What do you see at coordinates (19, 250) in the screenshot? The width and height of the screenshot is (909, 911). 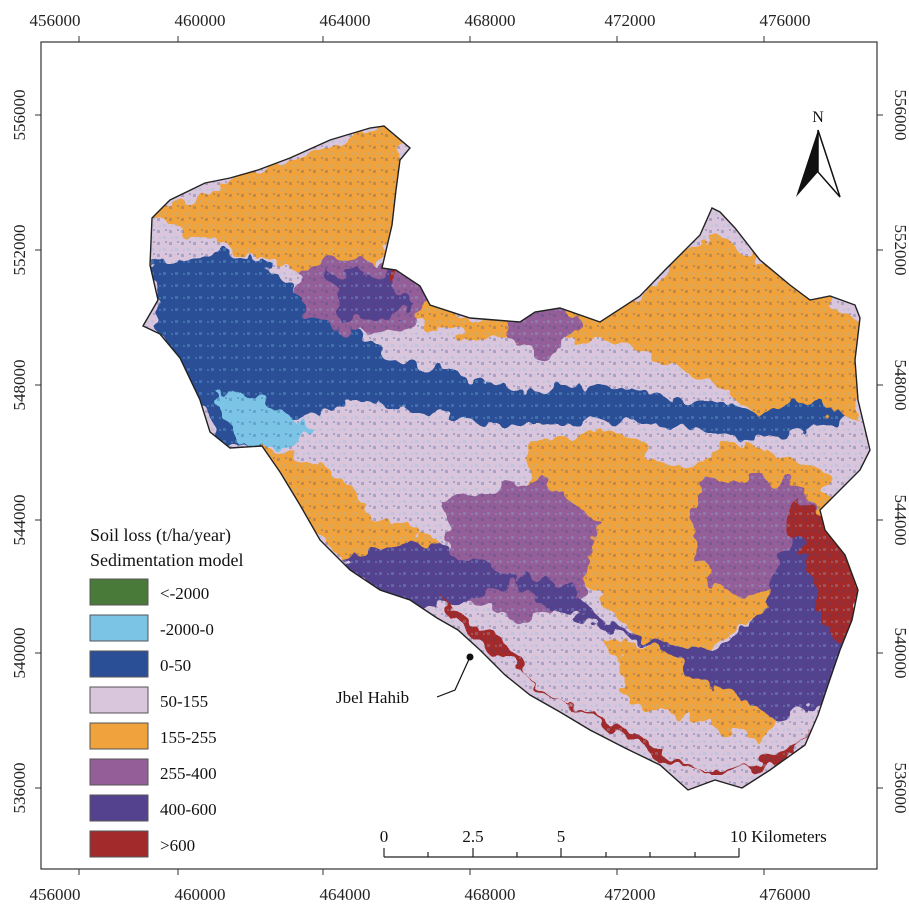 I see `y-tick-left: 552000` at bounding box center [19, 250].